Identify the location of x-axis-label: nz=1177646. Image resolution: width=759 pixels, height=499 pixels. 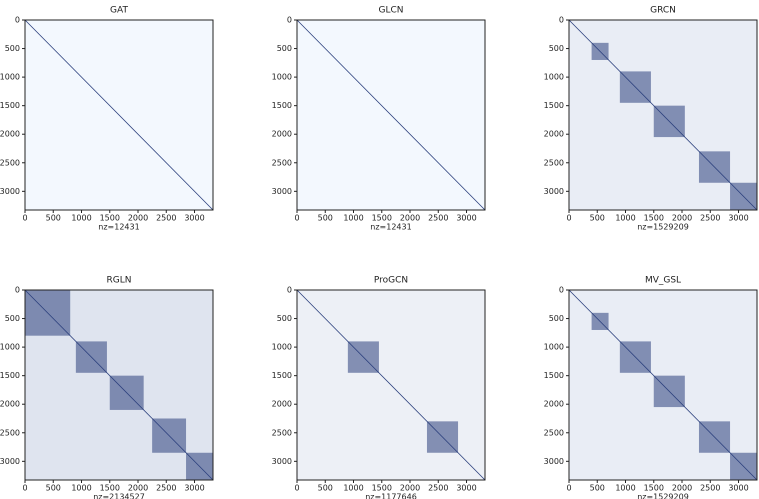
(391, 496).